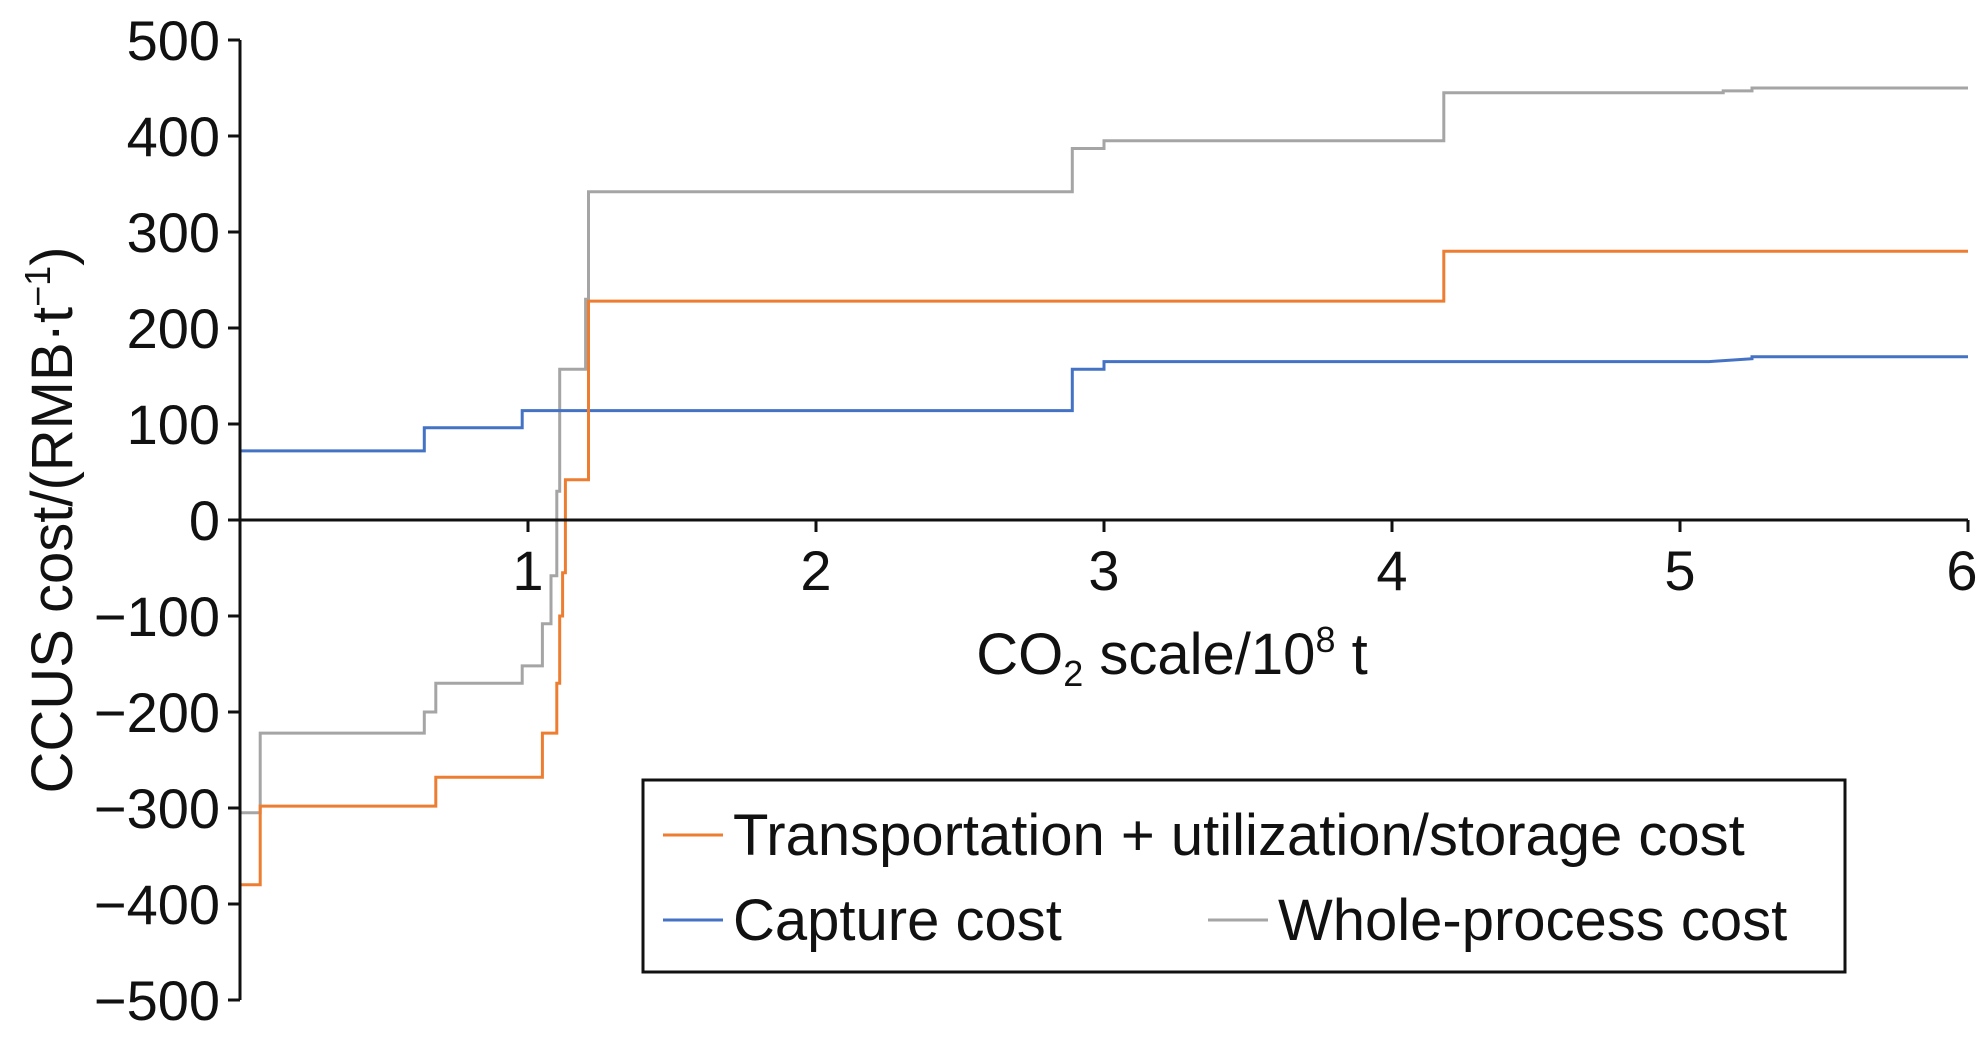 The height and width of the screenshot is (1037, 1984). What do you see at coordinates (815, 570) in the screenshot?
I see `x-tick-label: 2` at bounding box center [815, 570].